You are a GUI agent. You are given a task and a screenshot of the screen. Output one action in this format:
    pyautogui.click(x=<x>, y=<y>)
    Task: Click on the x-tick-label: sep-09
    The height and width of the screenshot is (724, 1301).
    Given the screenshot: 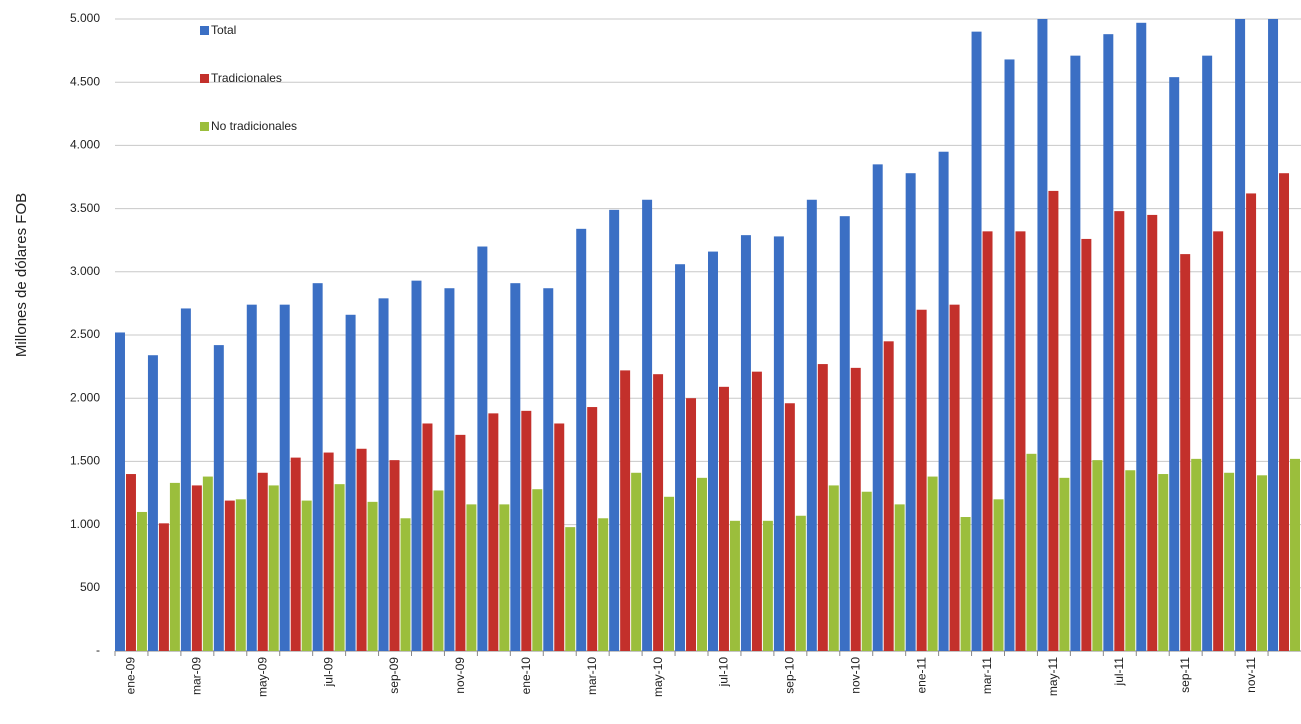 What is the action you would take?
    pyautogui.click(x=394, y=675)
    